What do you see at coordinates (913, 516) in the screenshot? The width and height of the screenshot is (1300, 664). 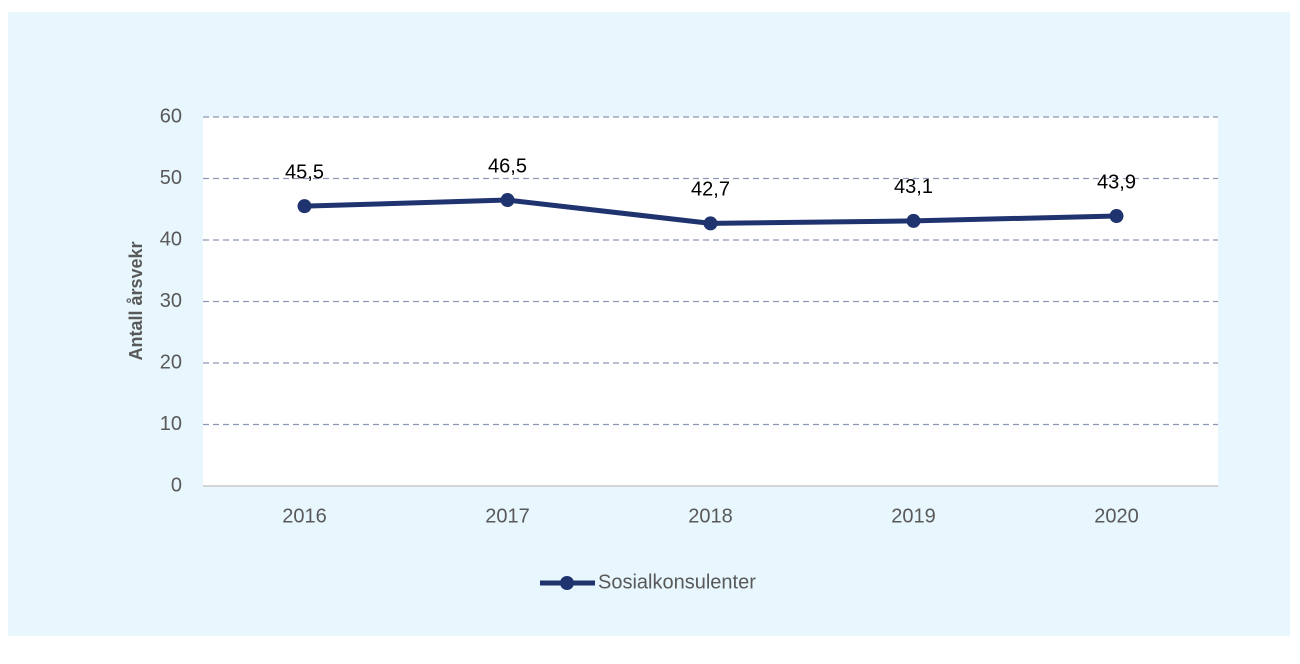 I see `x-tick-label: 2019` at bounding box center [913, 516].